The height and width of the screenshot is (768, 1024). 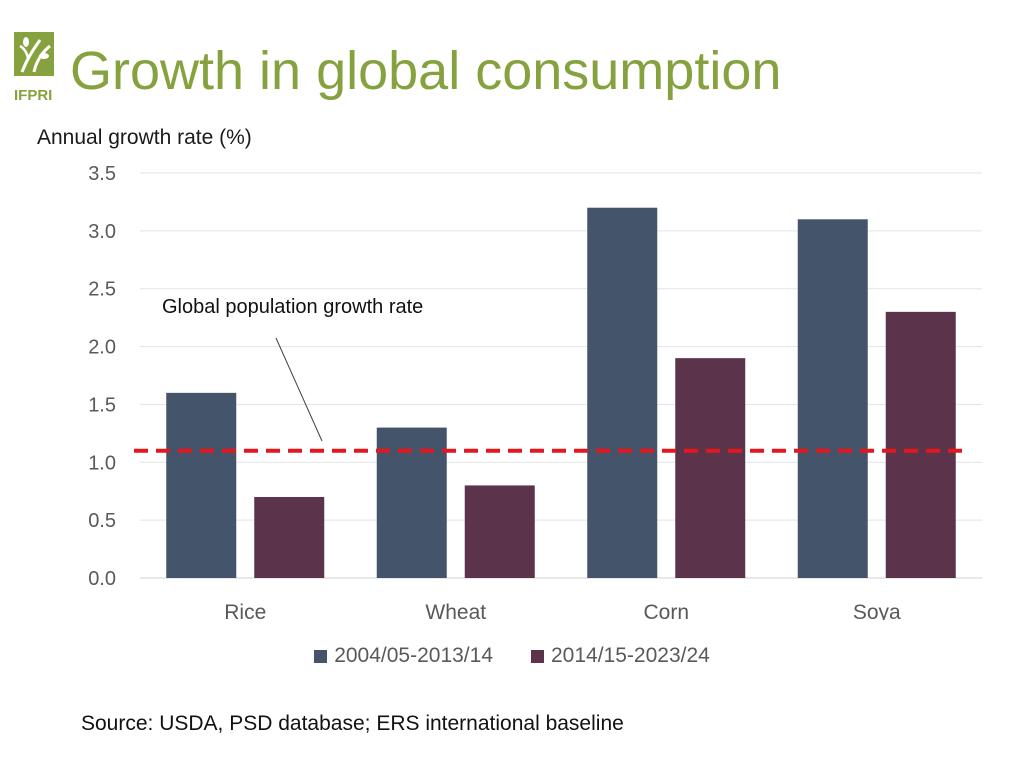 What do you see at coordinates (292, 307) in the screenshot?
I see `reference-line-annotation: Global population growth rate` at bounding box center [292, 307].